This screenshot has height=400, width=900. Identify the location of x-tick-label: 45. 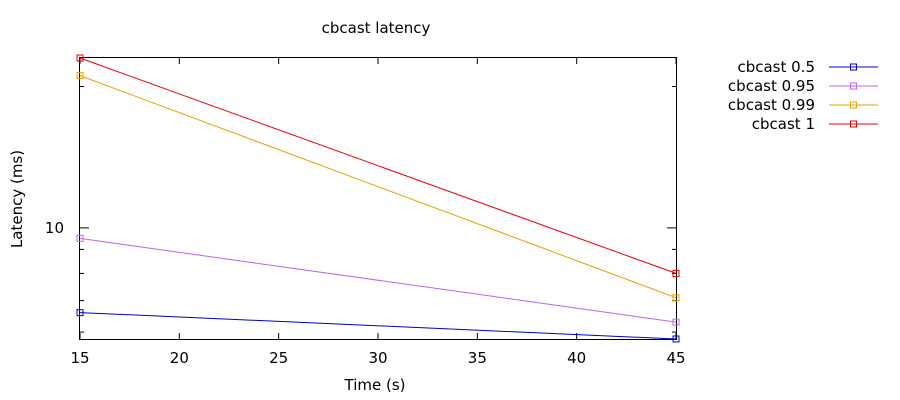
(675, 358).